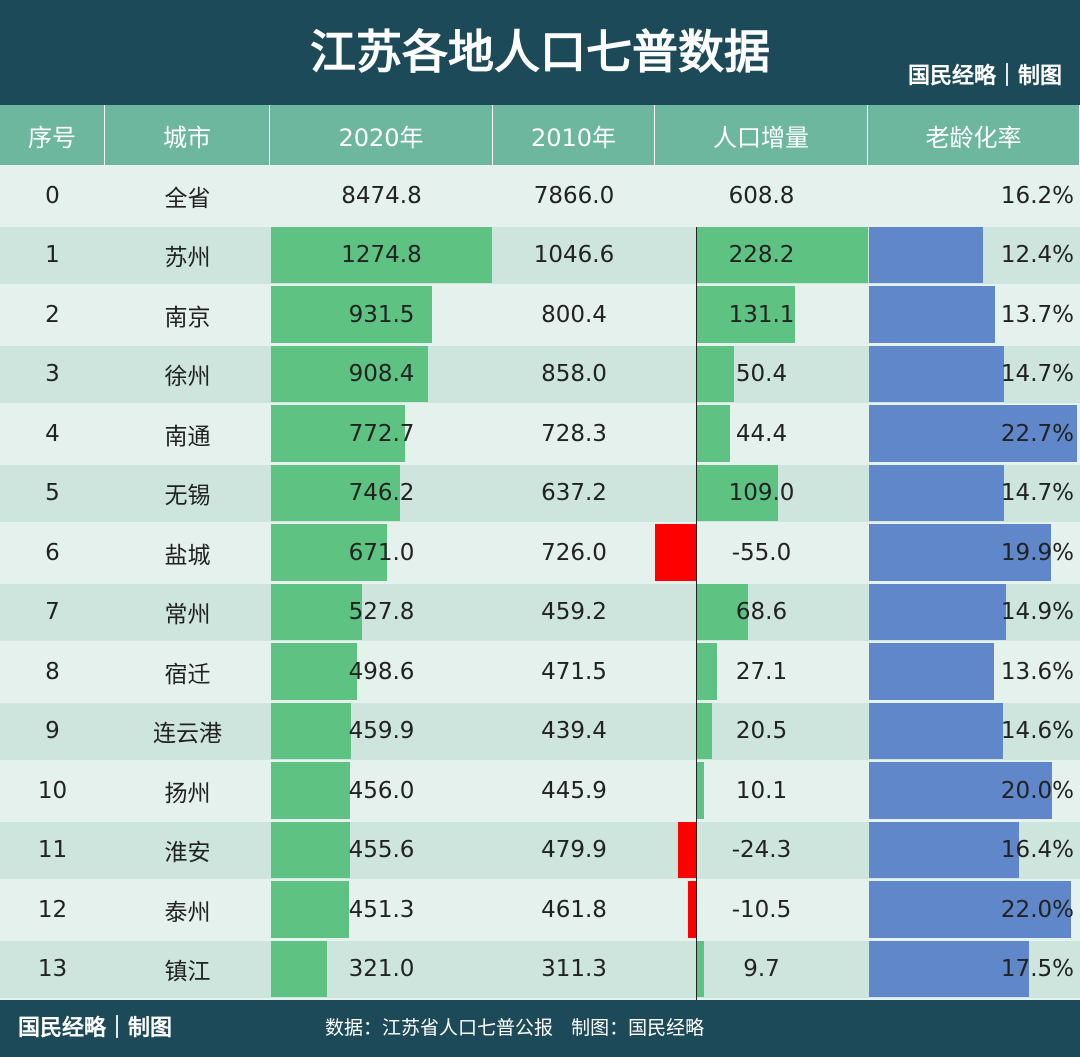 This screenshot has height=1057, width=1080. Describe the element at coordinates (574, 195) in the screenshot. I see `table-cell: 7866.0` at that location.